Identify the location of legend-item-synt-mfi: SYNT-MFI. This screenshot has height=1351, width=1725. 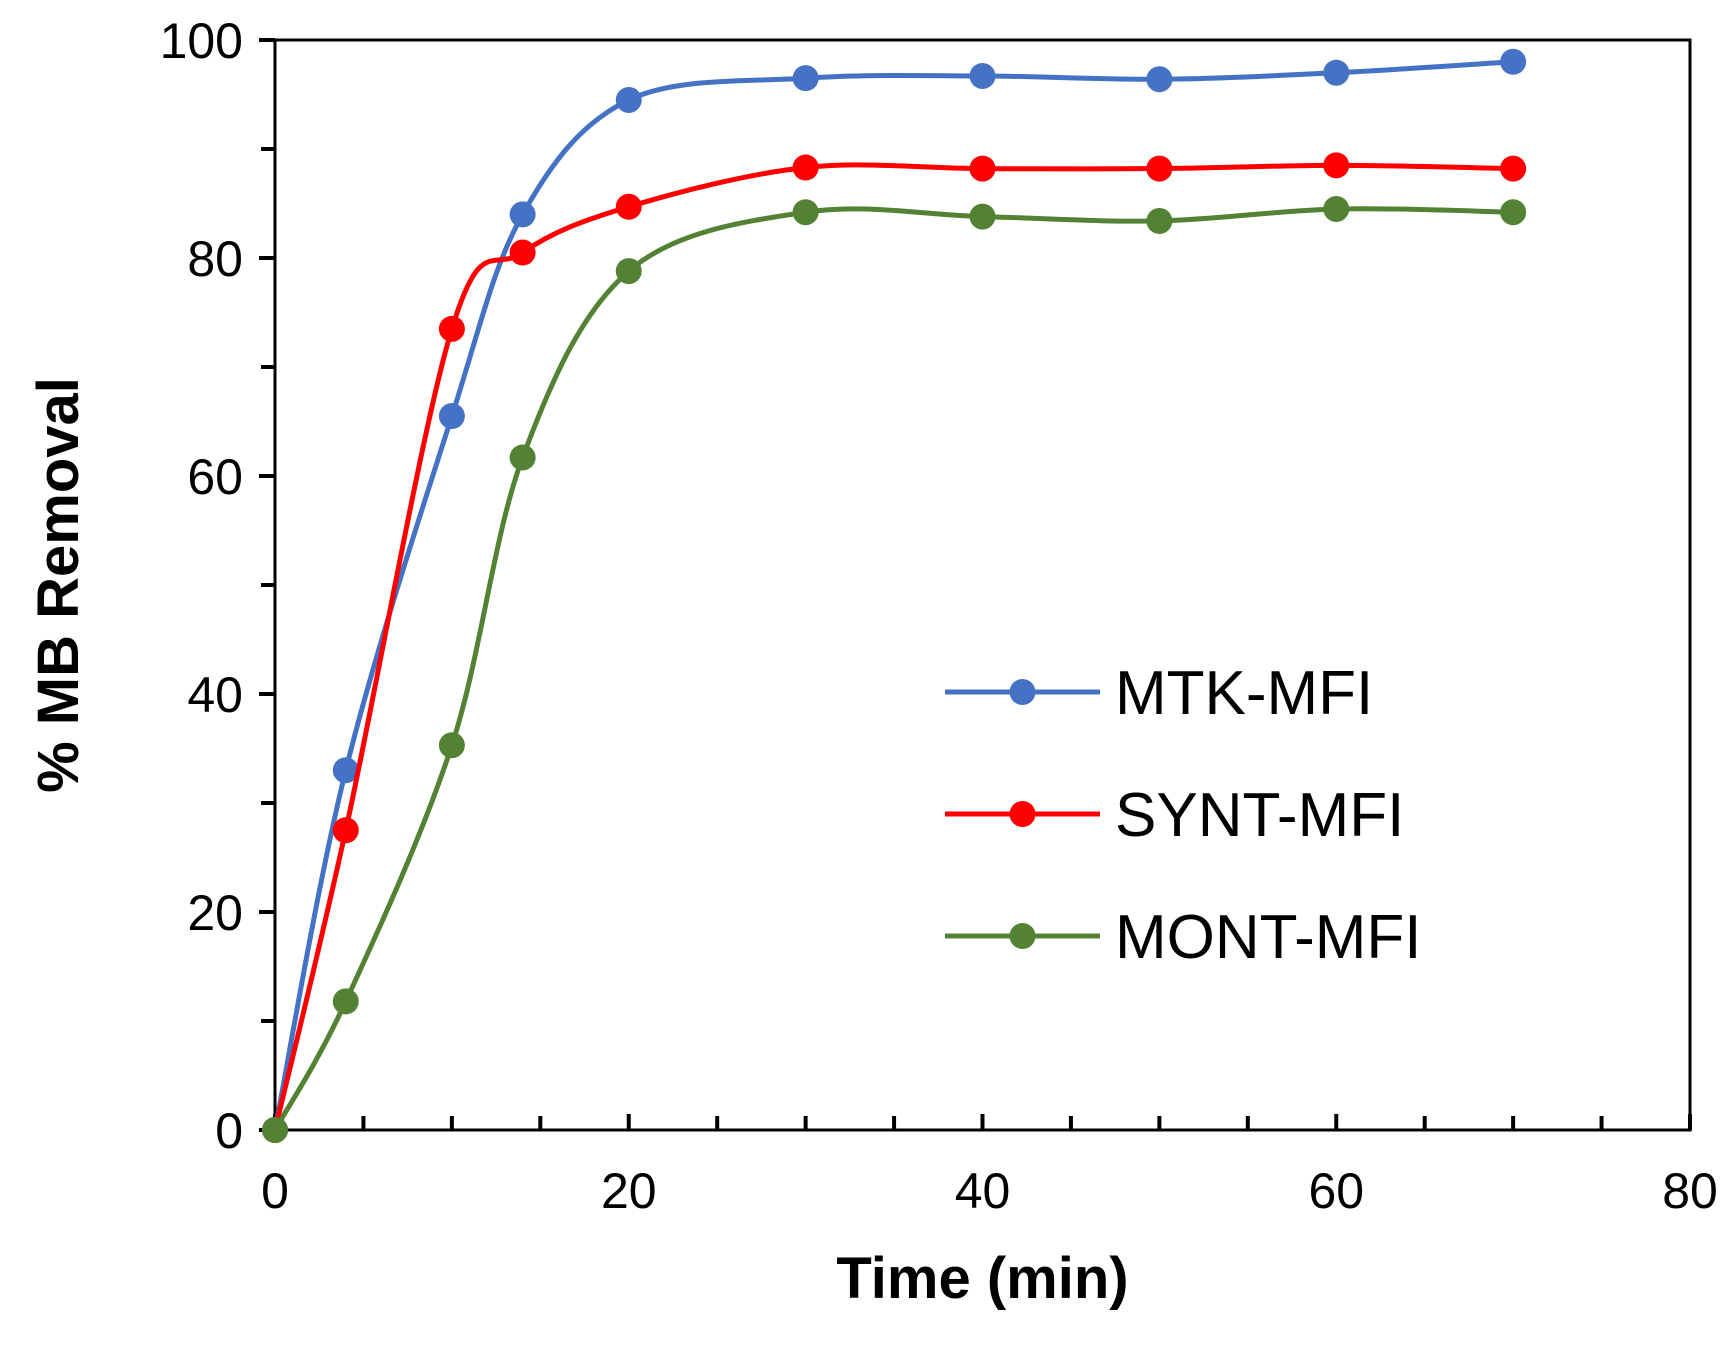
(1174, 815).